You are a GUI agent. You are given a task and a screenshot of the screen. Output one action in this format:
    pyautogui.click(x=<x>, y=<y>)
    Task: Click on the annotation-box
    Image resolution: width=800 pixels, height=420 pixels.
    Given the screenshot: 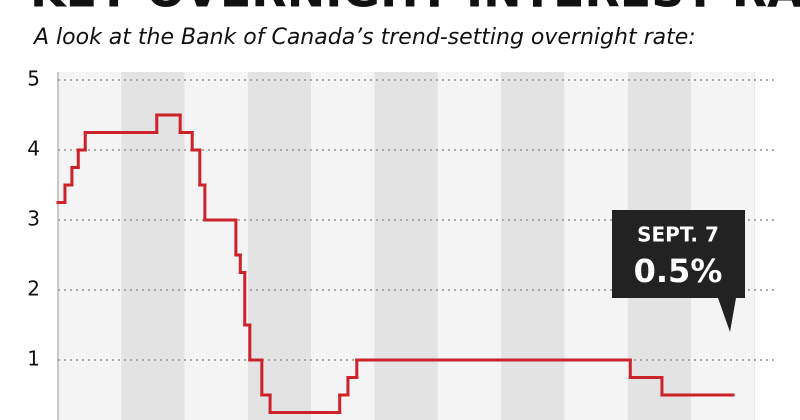 What is the action you would take?
    pyautogui.click(x=678, y=271)
    